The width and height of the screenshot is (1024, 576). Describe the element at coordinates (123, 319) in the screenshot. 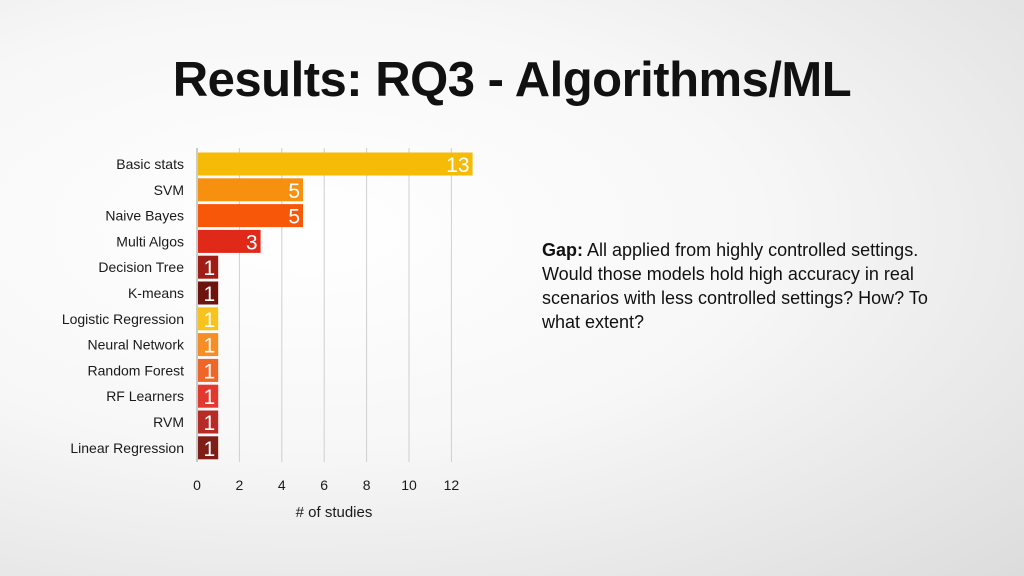

I see `category-label: Logistic Regression` at that location.